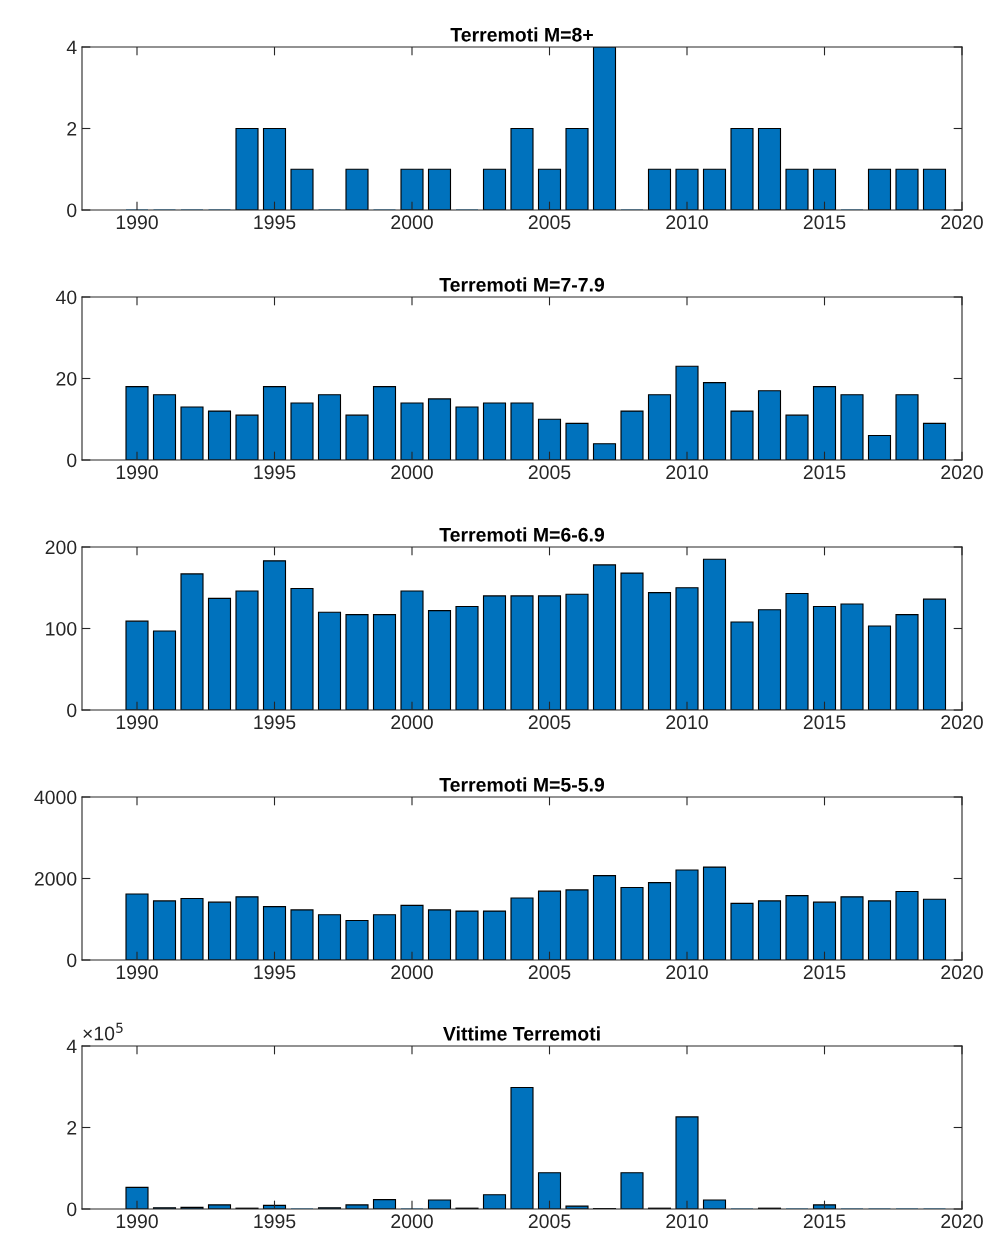 This screenshot has width=991, height=1245. I want to click on y-tick-label: 20, so click(66, 378).